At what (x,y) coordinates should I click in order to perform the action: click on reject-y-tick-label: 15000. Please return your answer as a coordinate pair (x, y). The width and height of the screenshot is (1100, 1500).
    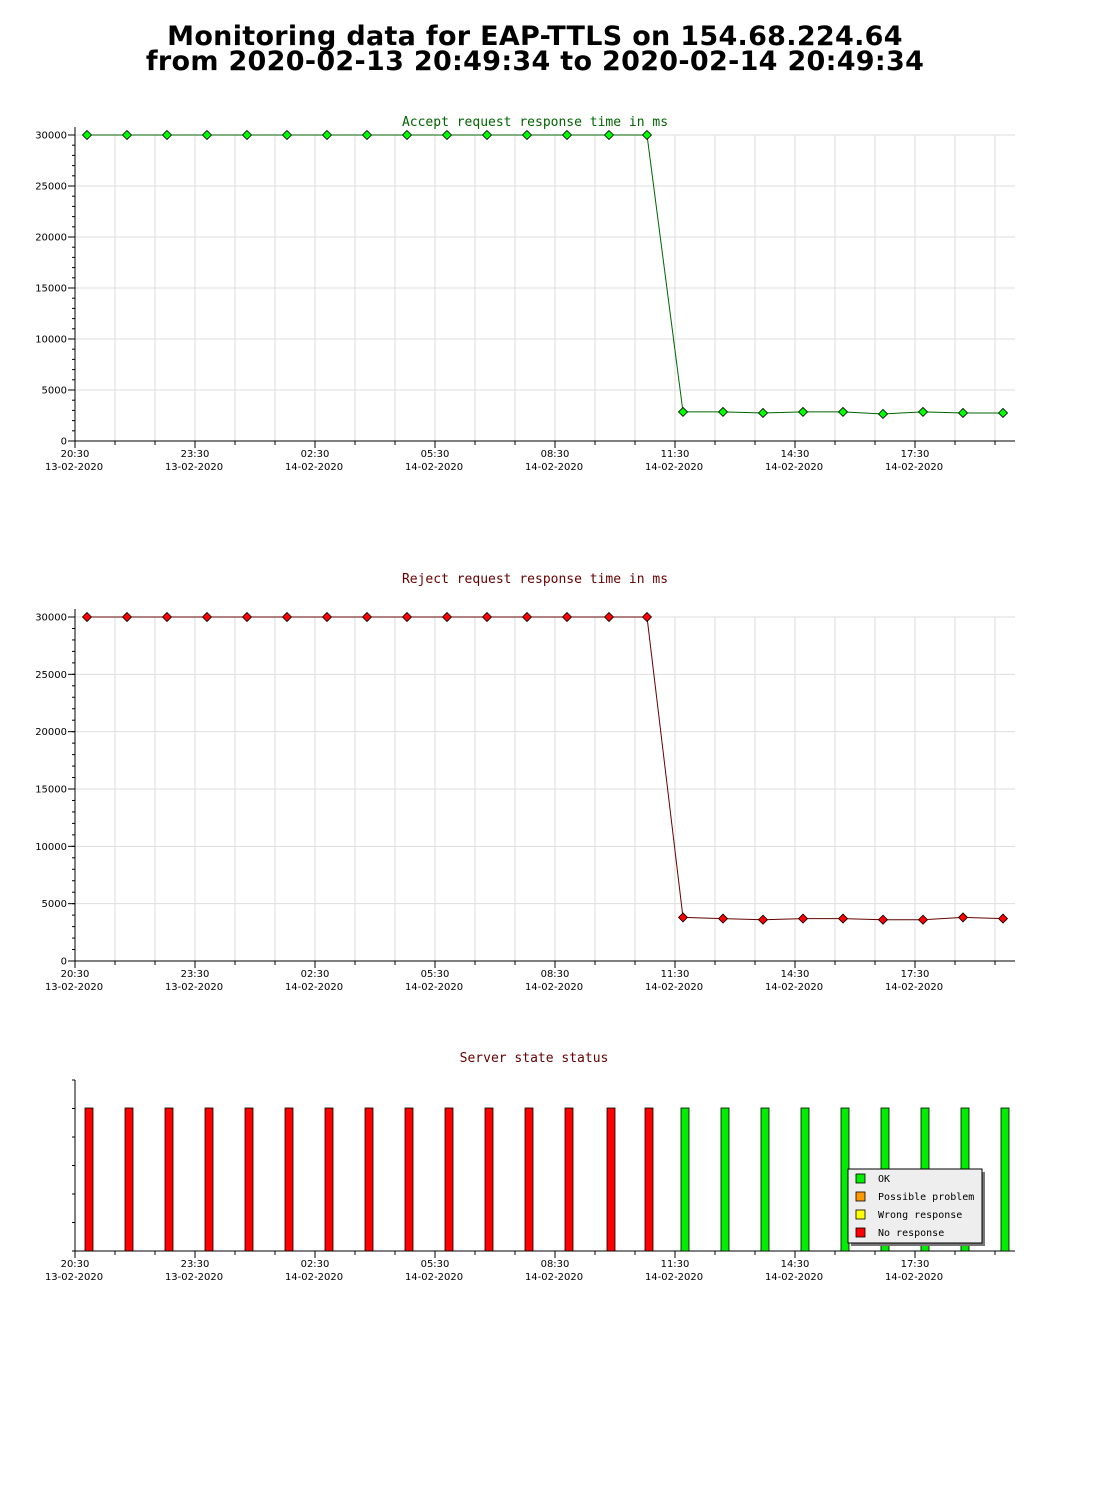
    Looking at the image, I should click on (51, 790).